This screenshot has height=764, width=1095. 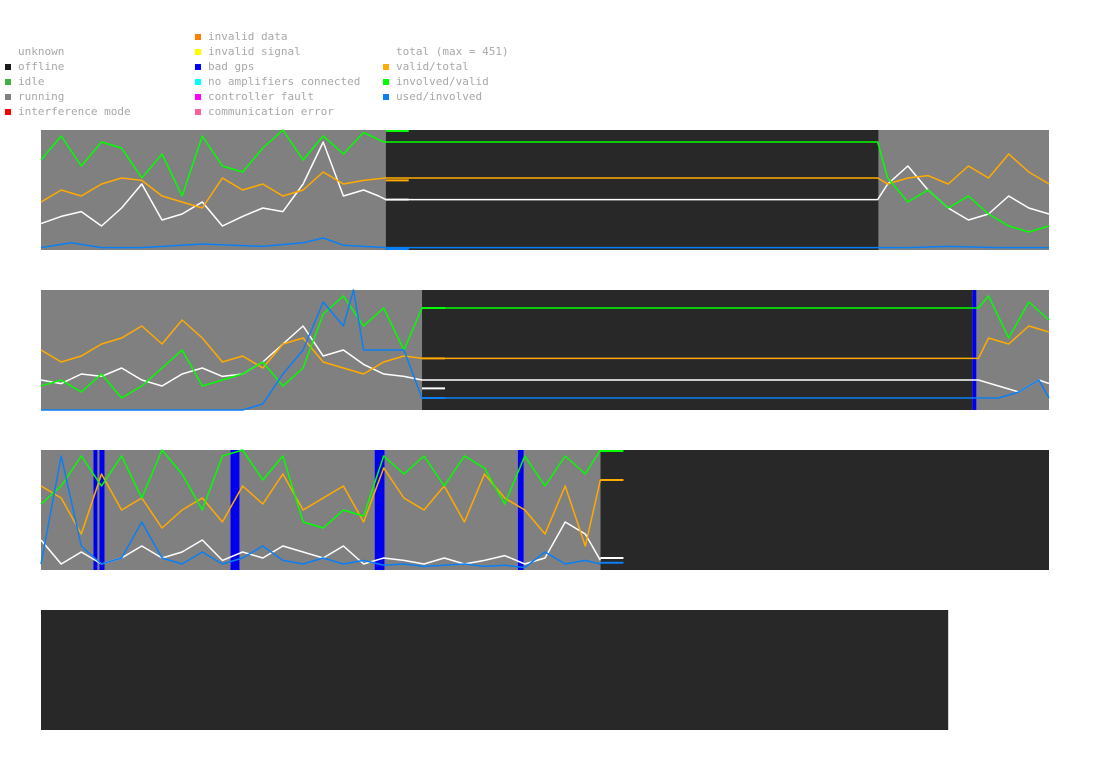 I want to click on strip-0-series-used-involved, so click(x=544, y=243).